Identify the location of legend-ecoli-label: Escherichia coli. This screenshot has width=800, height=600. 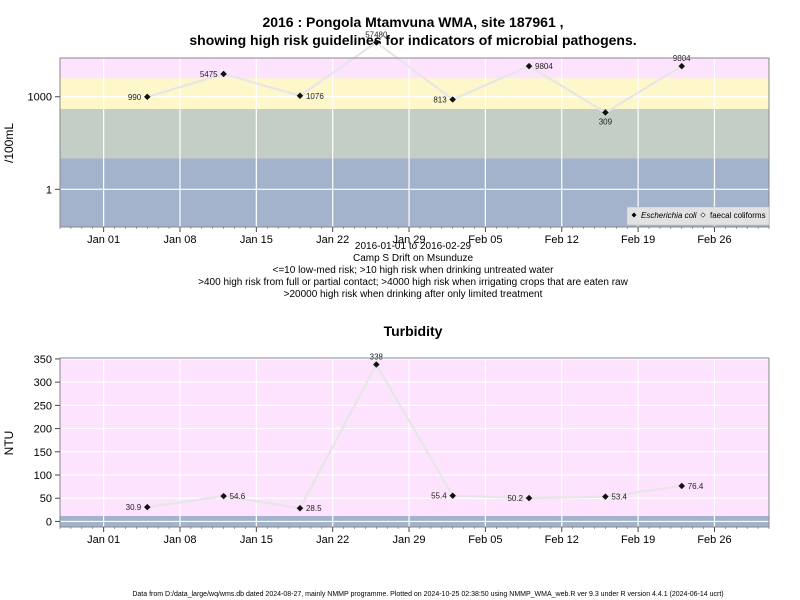
(669, 215).